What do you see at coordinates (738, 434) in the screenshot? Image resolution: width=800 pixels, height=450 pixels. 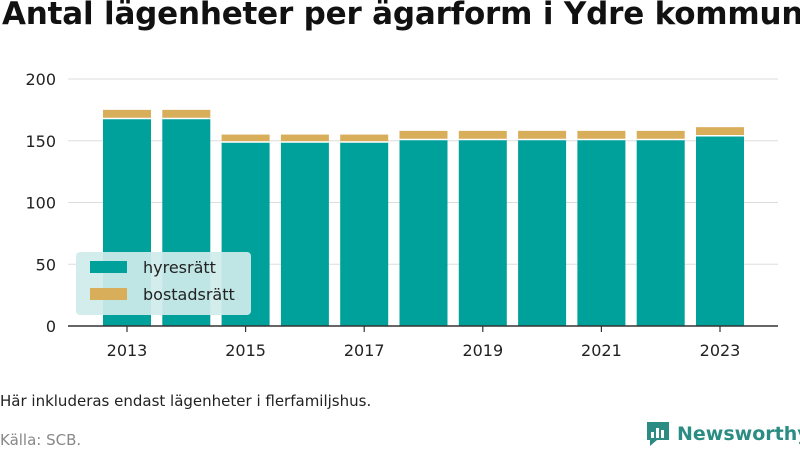 I see `brand-name: Newsworthy` at bounding box center [738, 434].